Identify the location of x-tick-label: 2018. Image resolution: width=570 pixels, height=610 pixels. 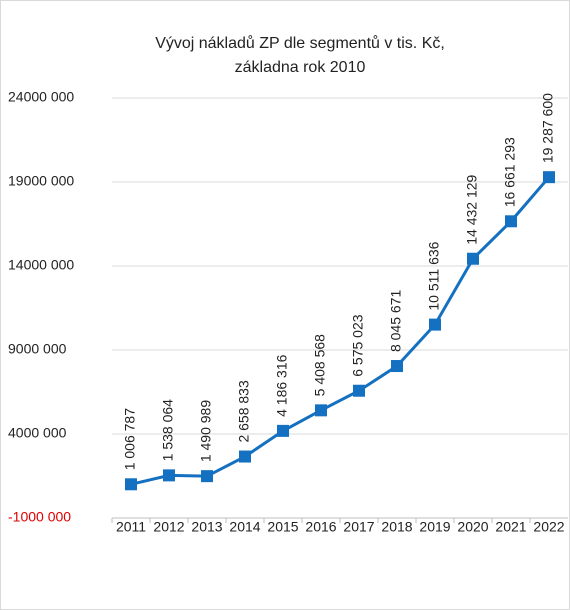
(396, 527).